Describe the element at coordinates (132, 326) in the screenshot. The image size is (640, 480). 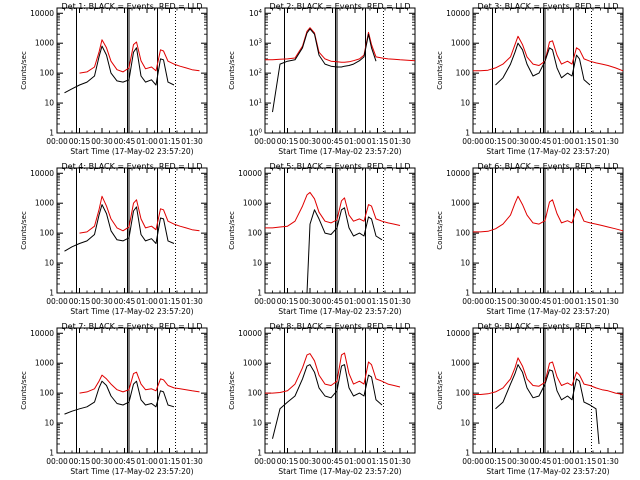
I see `panel-title: Det 7: BLACK = Events, RED = LLD` at that location.